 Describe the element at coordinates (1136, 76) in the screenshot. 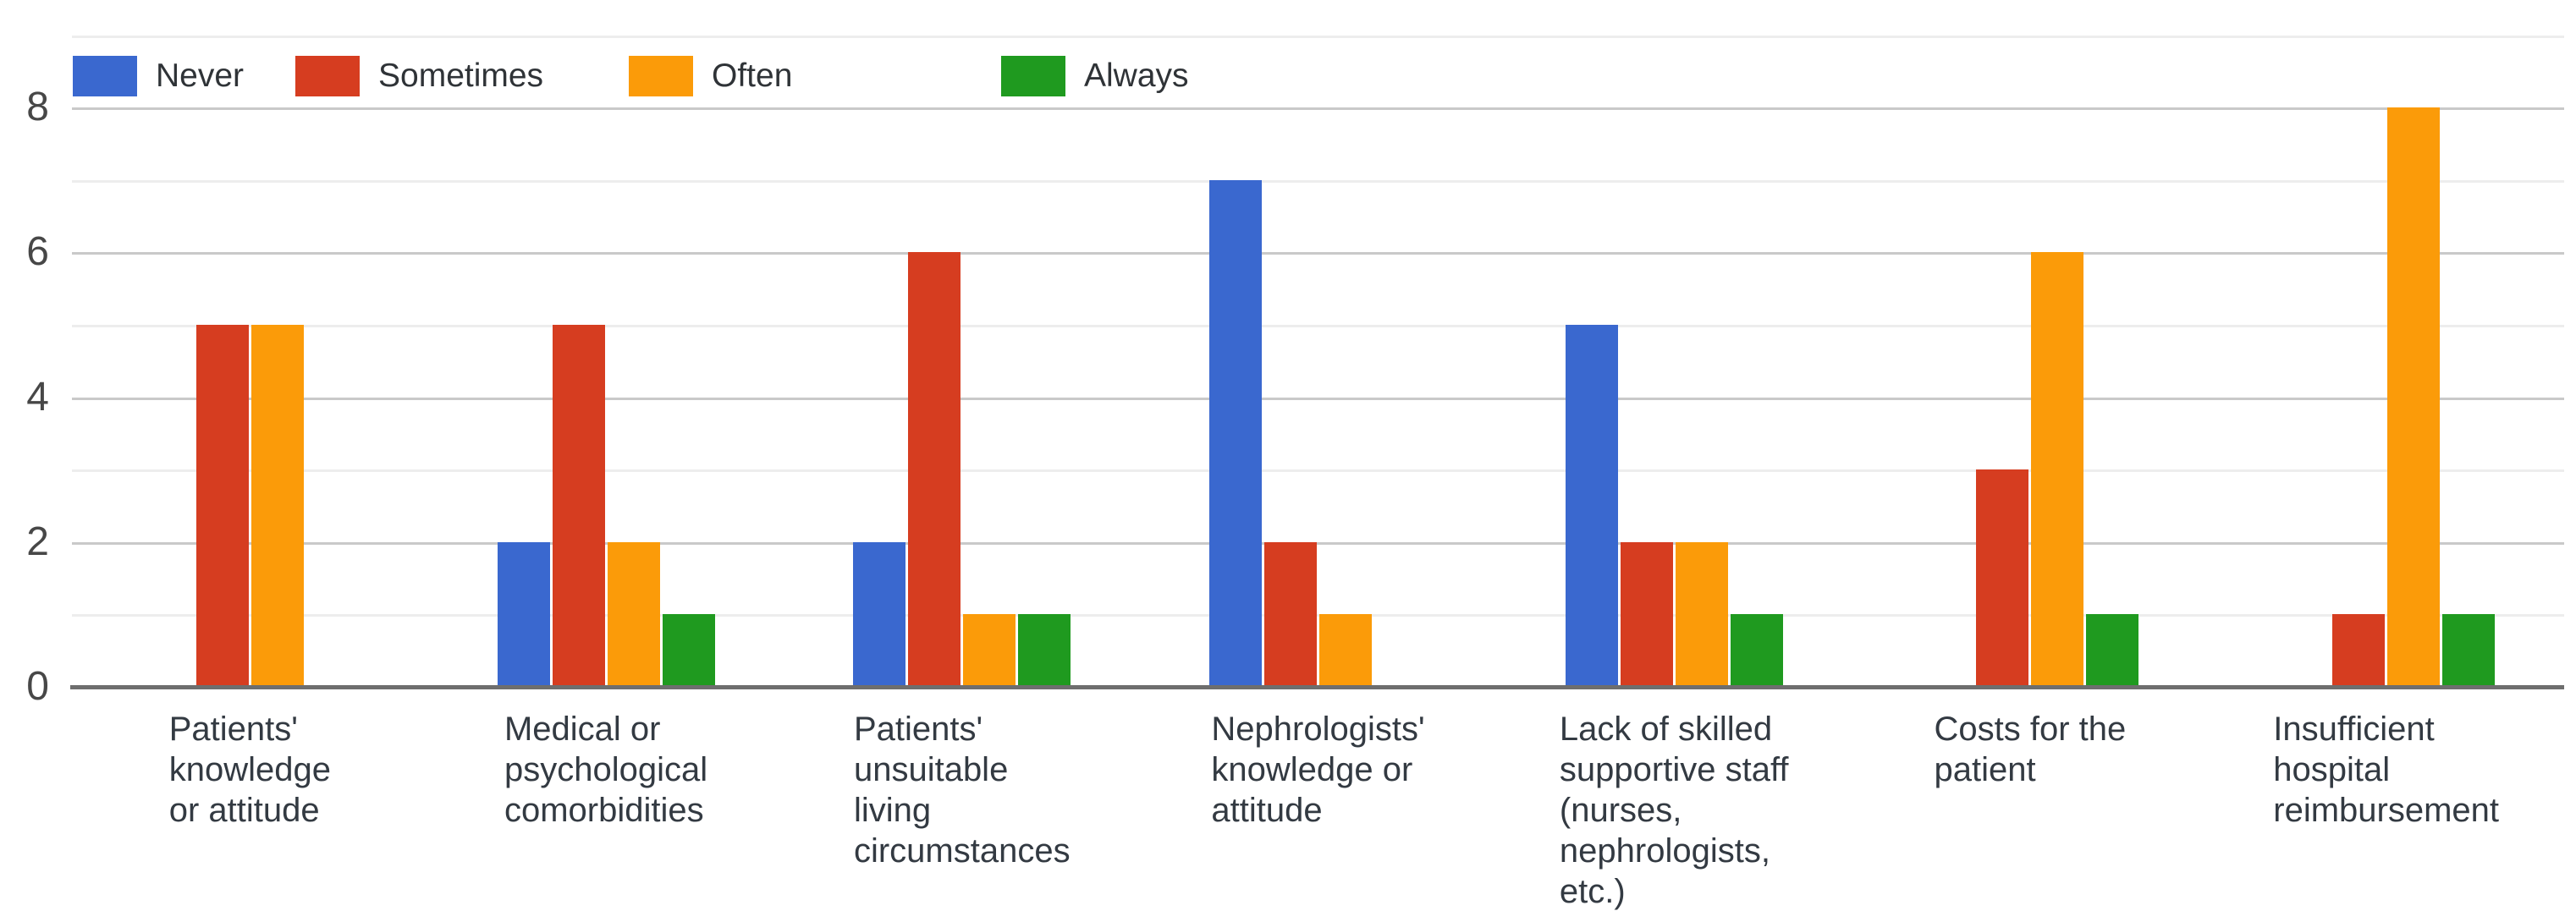

I see `legend-label: Always` at that location.